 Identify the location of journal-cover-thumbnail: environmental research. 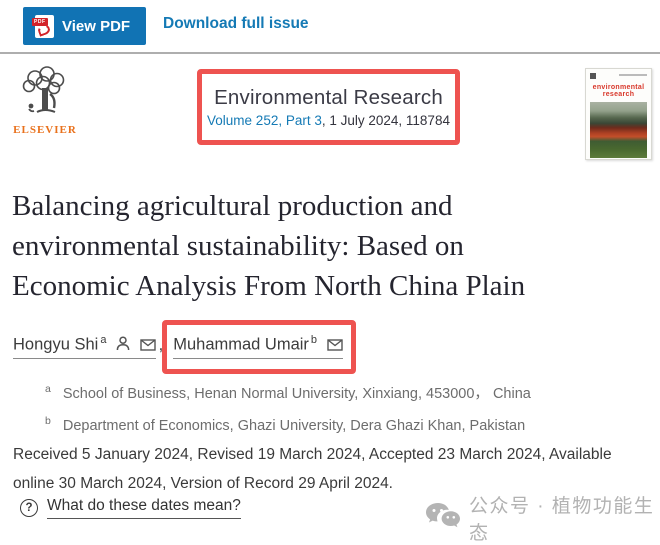
(618, 114).